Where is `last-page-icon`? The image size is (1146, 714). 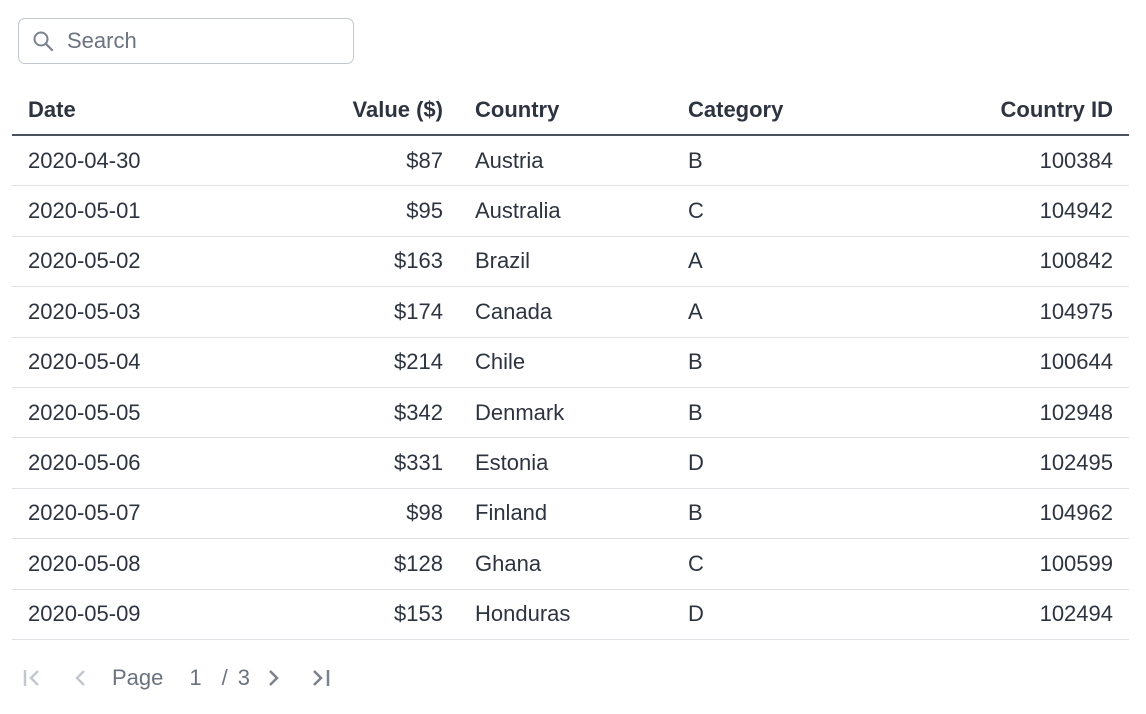
last-page-icon is located at coordinates (321, 678).